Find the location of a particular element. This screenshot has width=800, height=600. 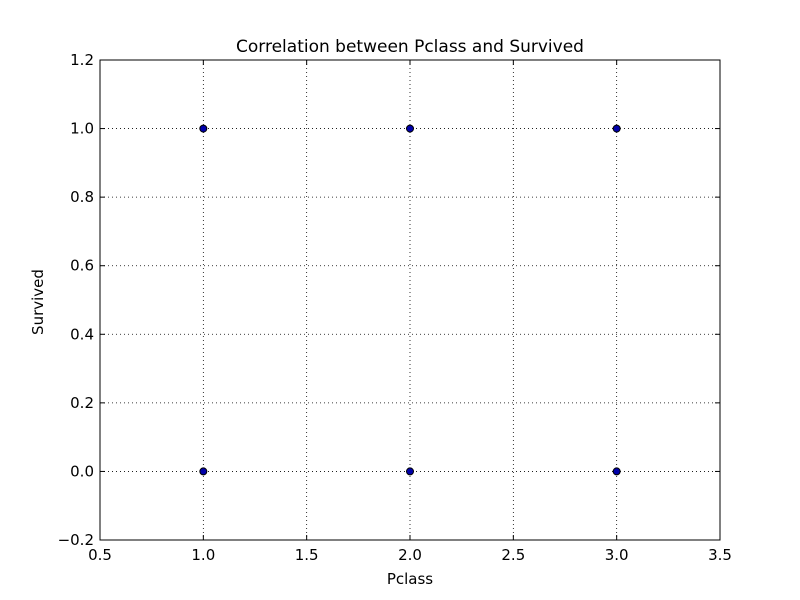

y-tick-label: 1.0 is located at coordinates (82, 129).